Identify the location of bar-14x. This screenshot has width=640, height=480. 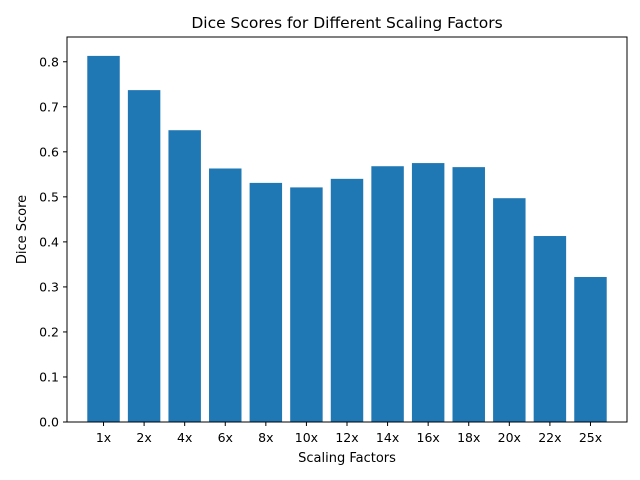
(387, 294).